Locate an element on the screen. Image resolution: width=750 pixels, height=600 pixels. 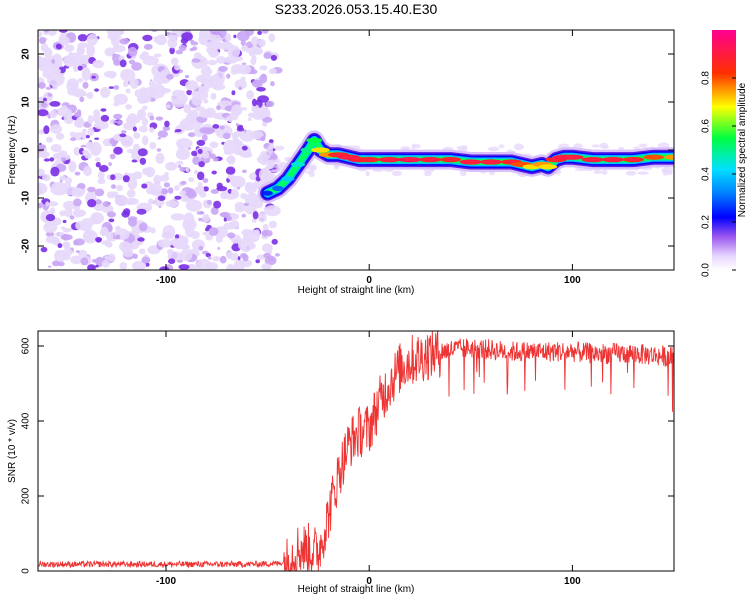
spectrogram-ridge is located at coordinates (465, 167).